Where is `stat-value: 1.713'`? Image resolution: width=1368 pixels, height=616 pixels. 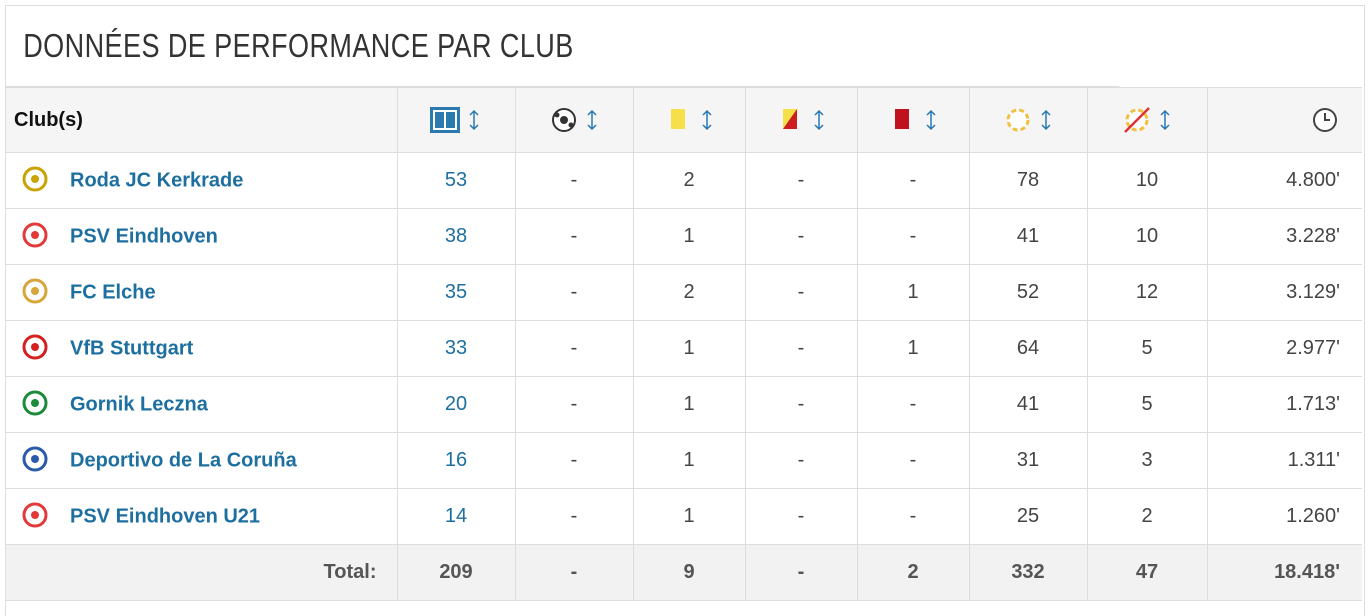
stat-value: 1.713' is located at coordinates (1313, 404).